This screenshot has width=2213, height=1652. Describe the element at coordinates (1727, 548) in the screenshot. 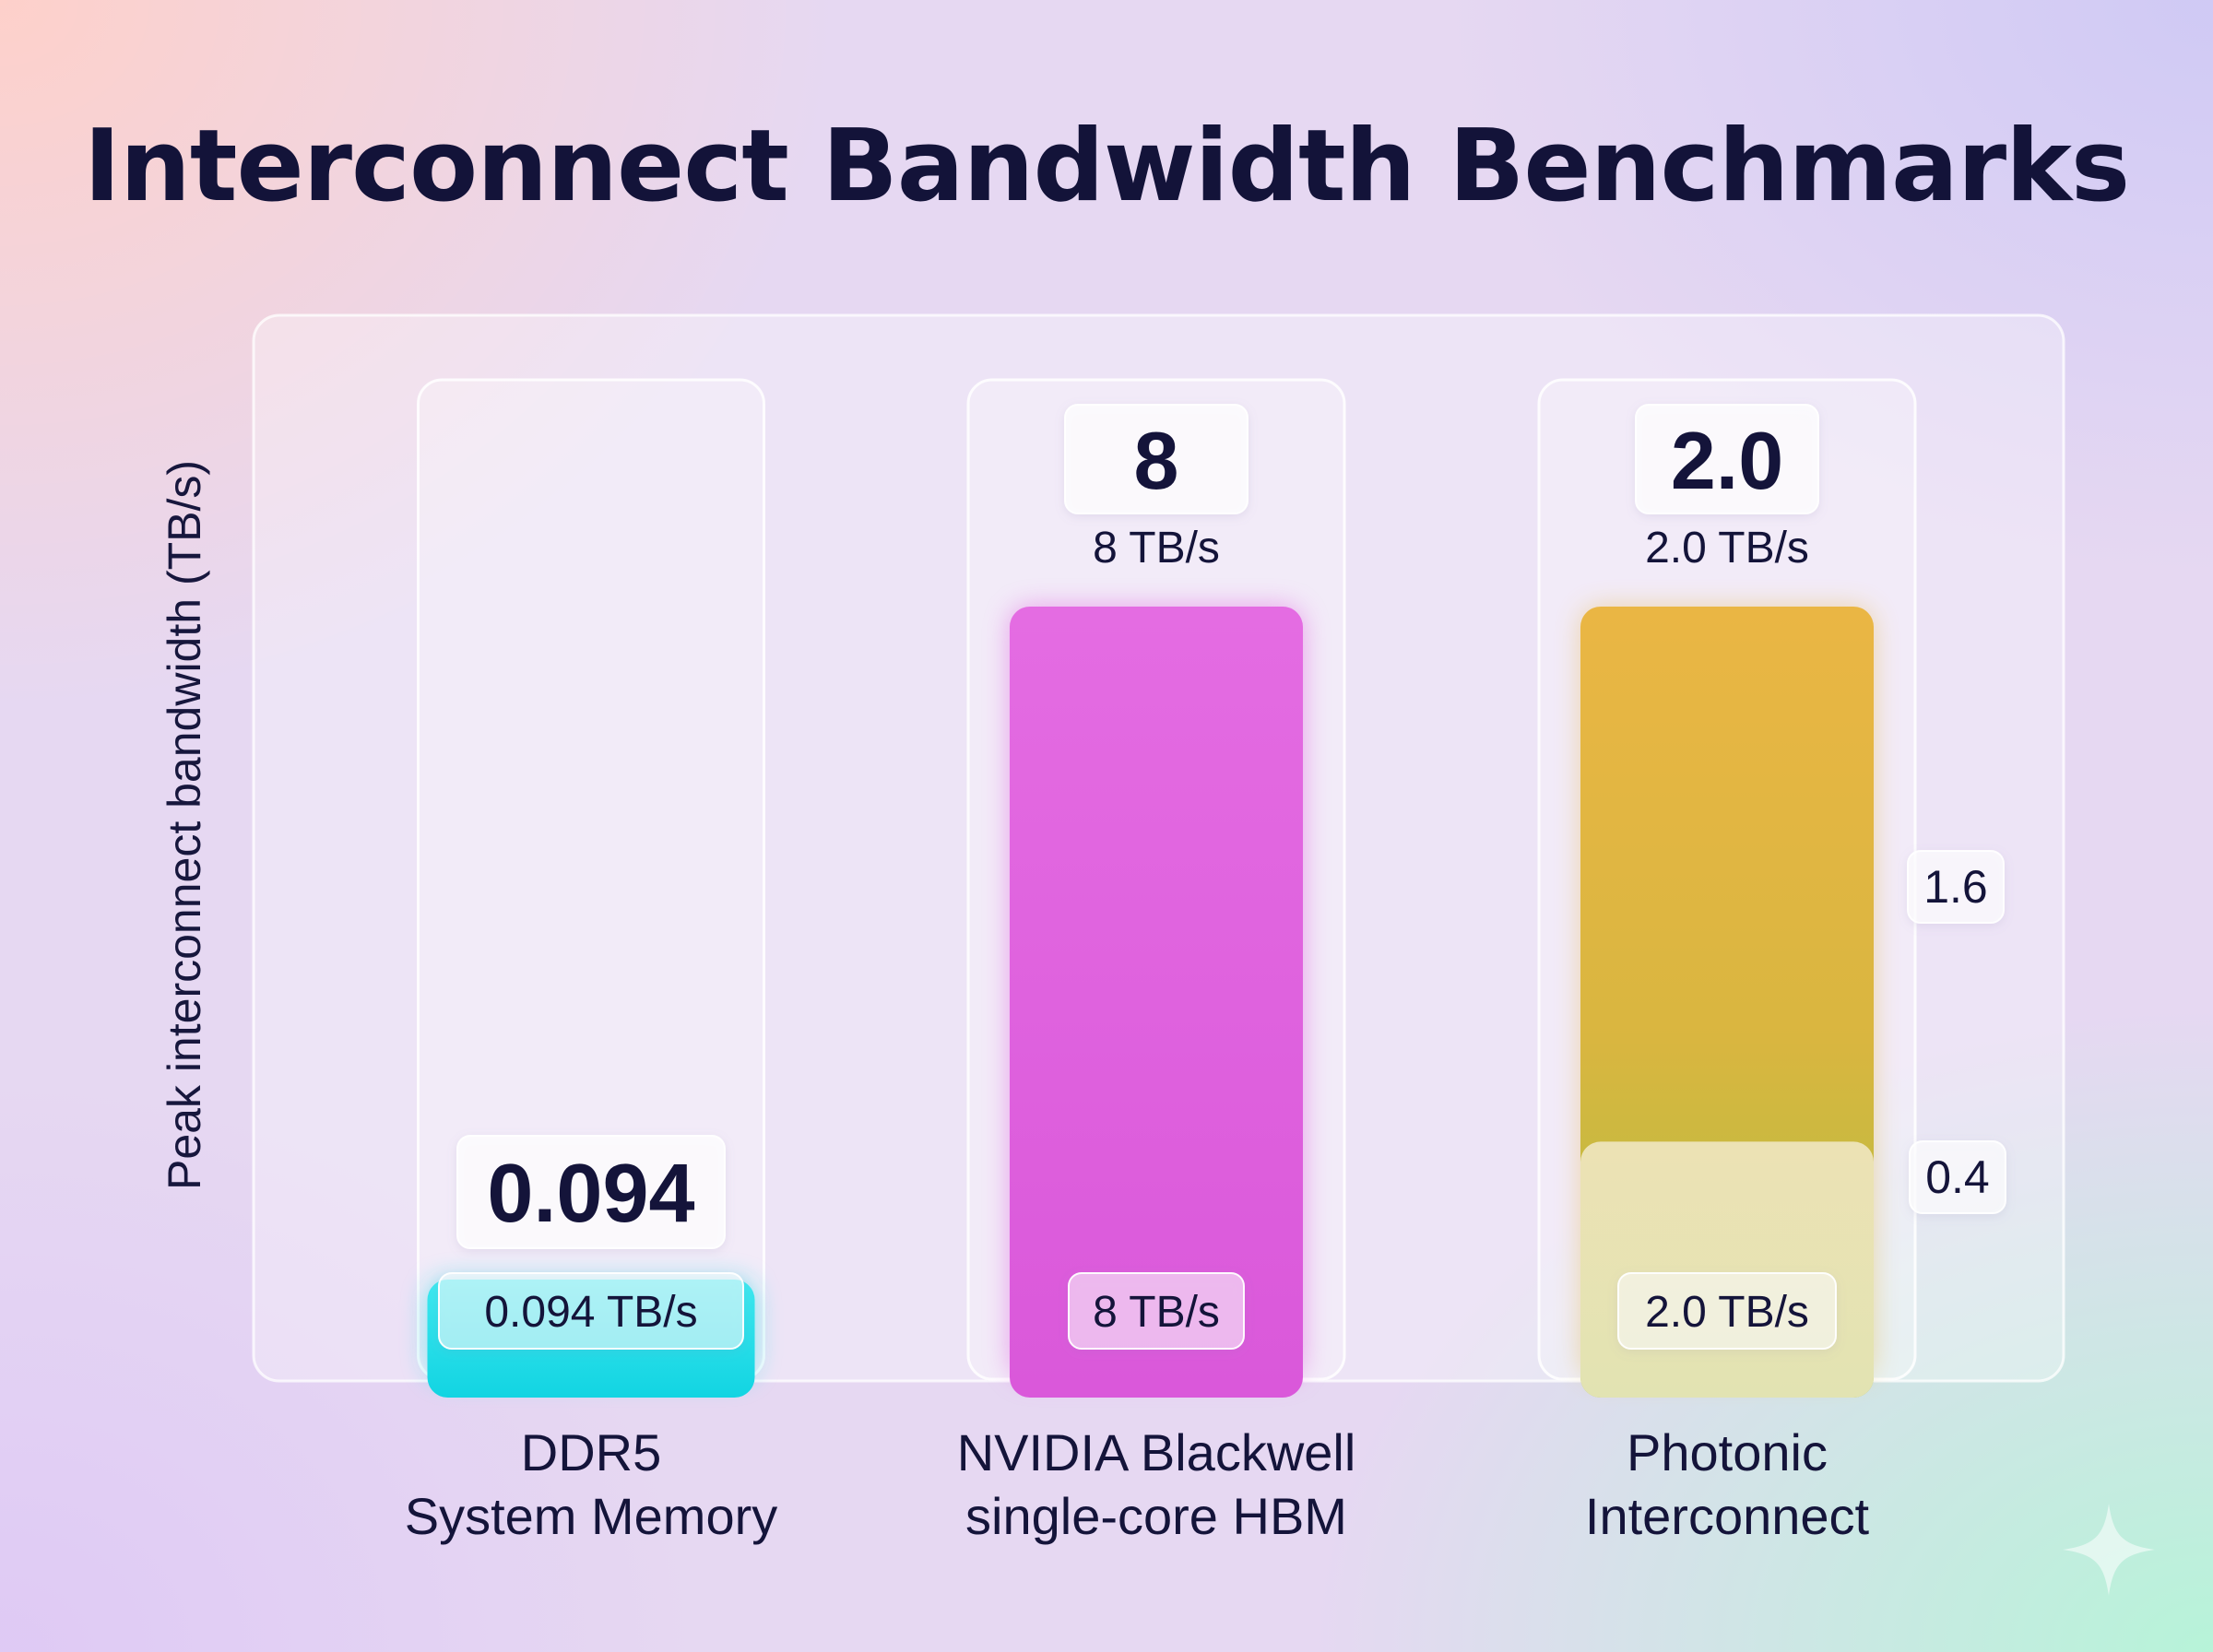

I see `bar-top-label: 2.0 TB/s` at that location.